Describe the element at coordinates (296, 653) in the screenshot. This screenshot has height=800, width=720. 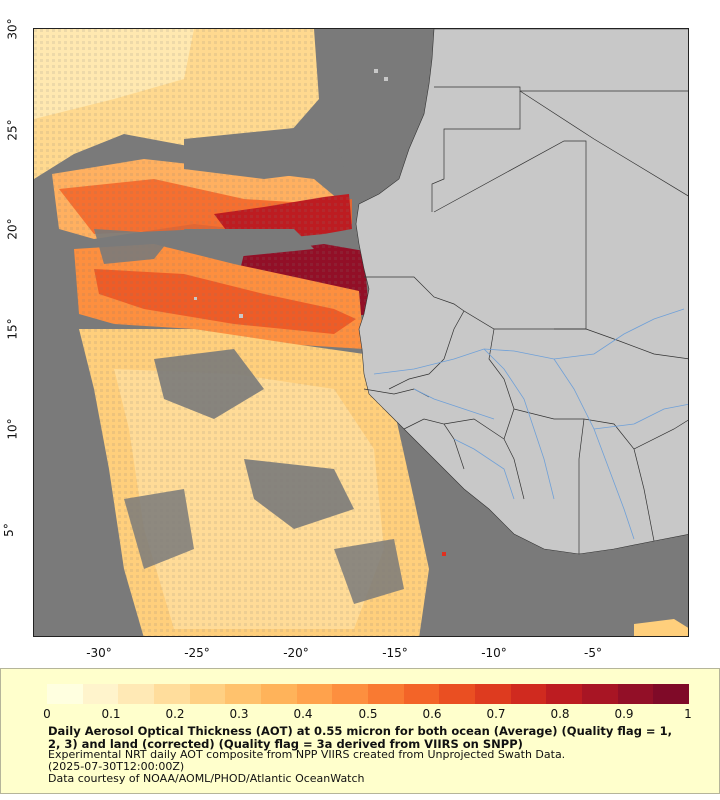
I see `x-tick-label: -20°` at that location.